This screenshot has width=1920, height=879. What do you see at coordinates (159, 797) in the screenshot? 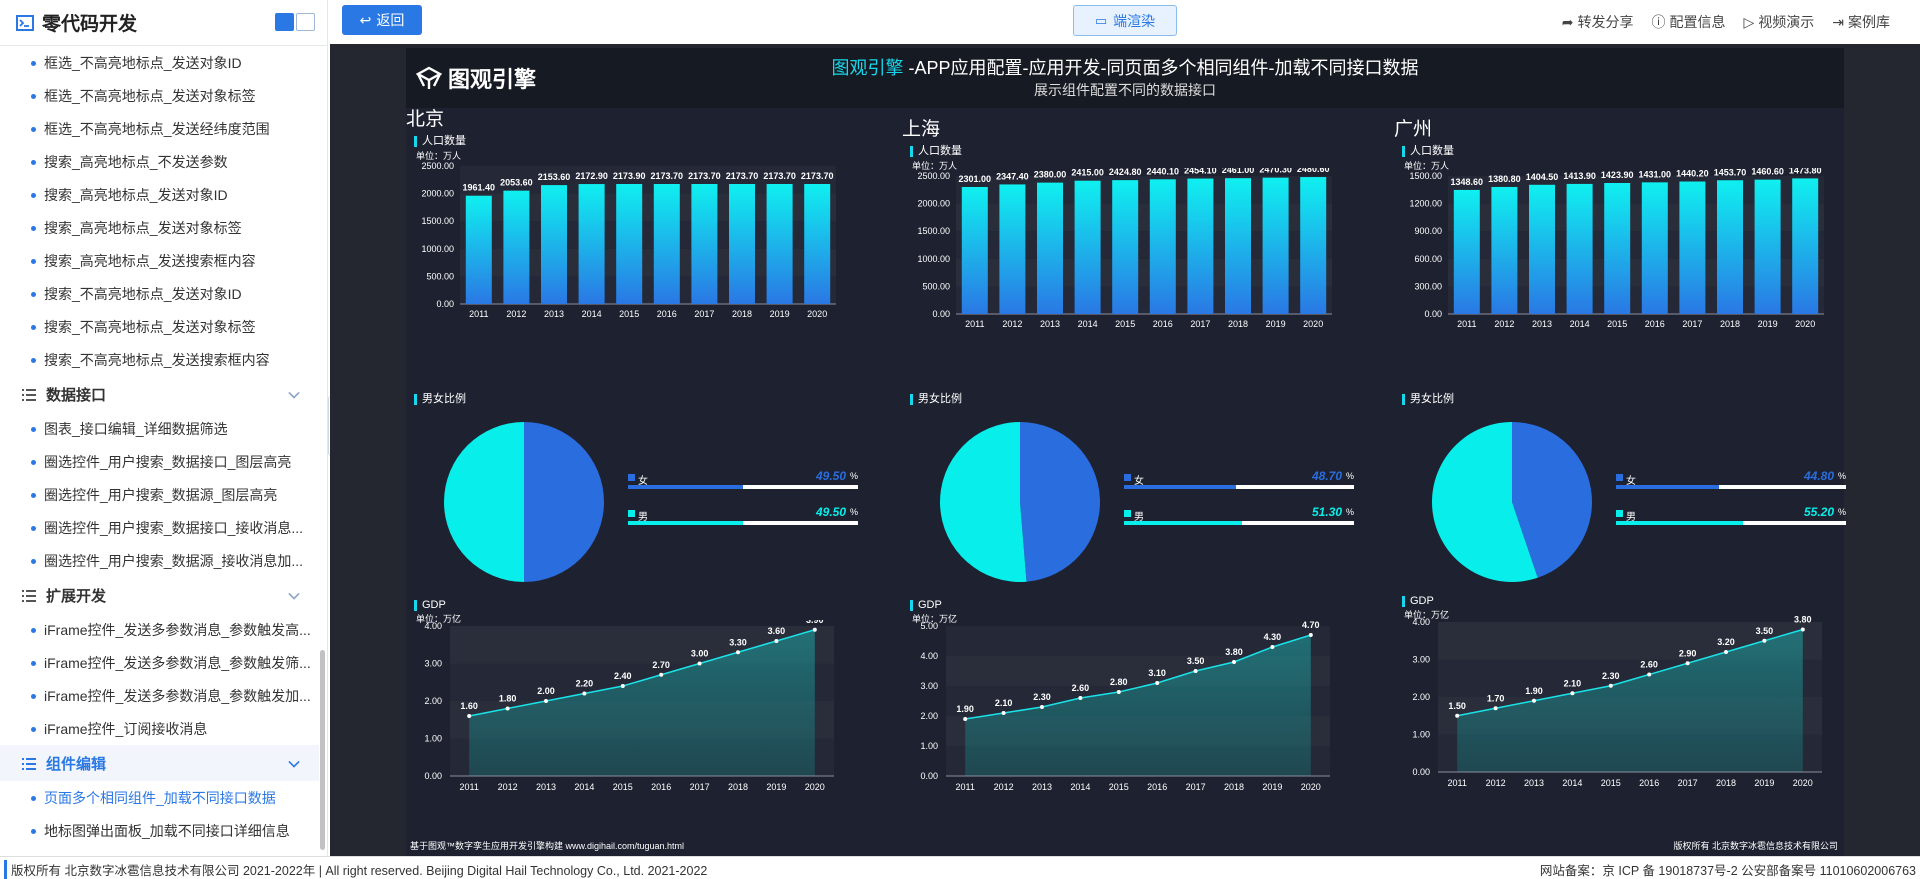
I see `sidebar-item: 页面多个相同组件_加载不同接口数据` at bounding box center [159, 797].